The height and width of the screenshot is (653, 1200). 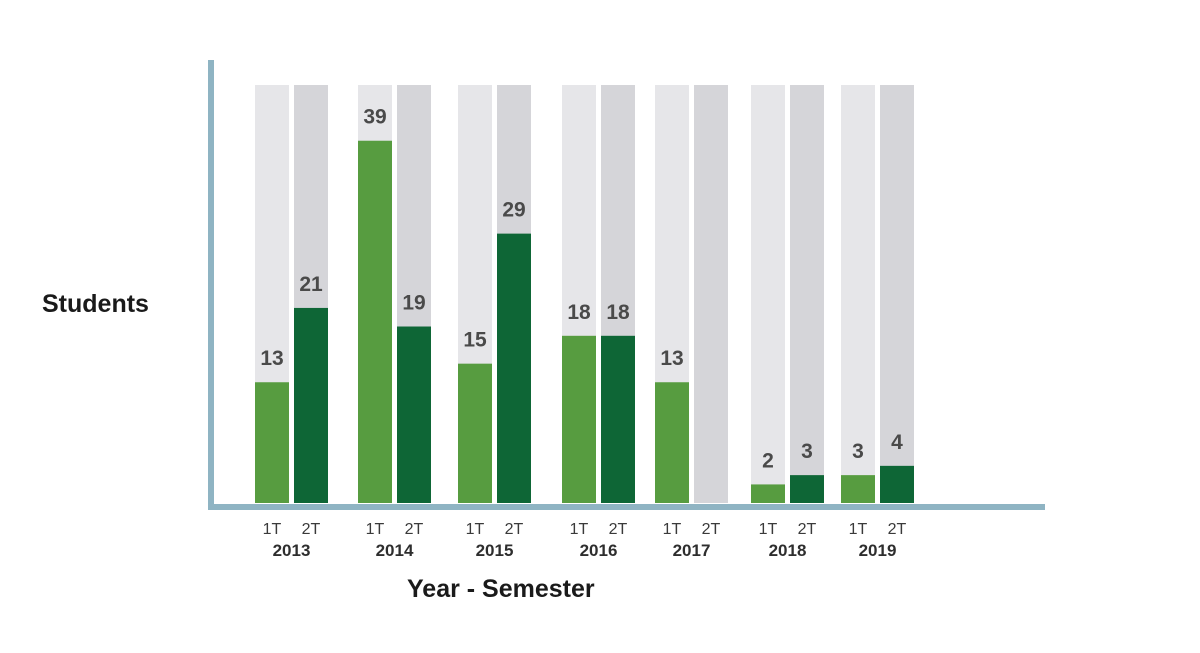 What do you see at coordinates (807, 451) in the screenshot?
I see `value-label-2018-2T: 3` at bounding box center [807, 451].